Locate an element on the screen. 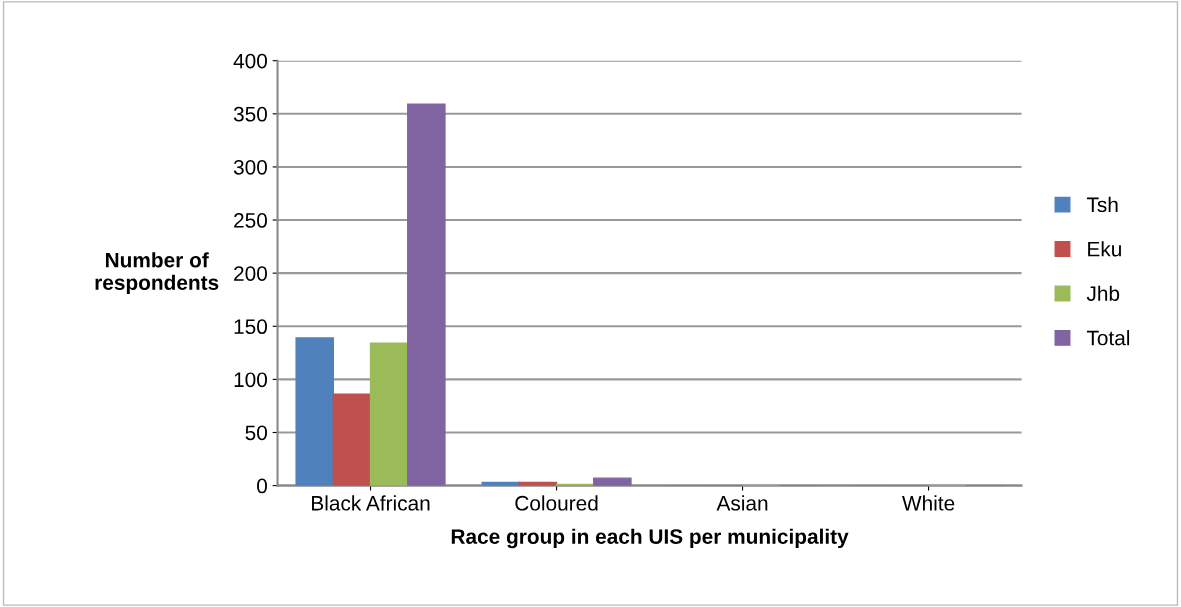 The image size is (1181, 607). y-axis-title: Number of respondents is located at coordinates (157, 273).